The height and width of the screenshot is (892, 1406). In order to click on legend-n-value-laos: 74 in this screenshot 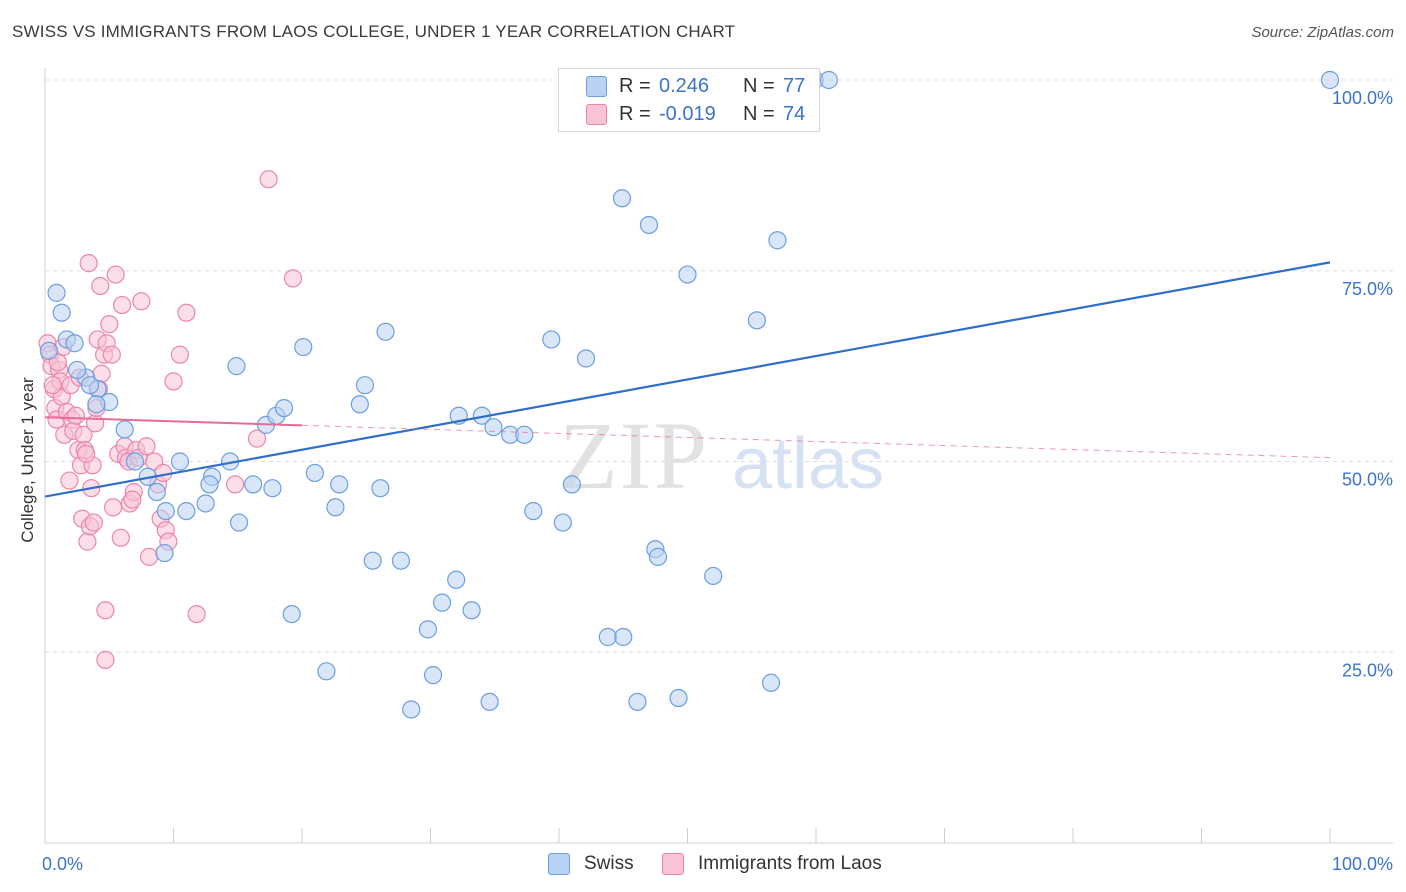, I will do `click(794, 113)`.